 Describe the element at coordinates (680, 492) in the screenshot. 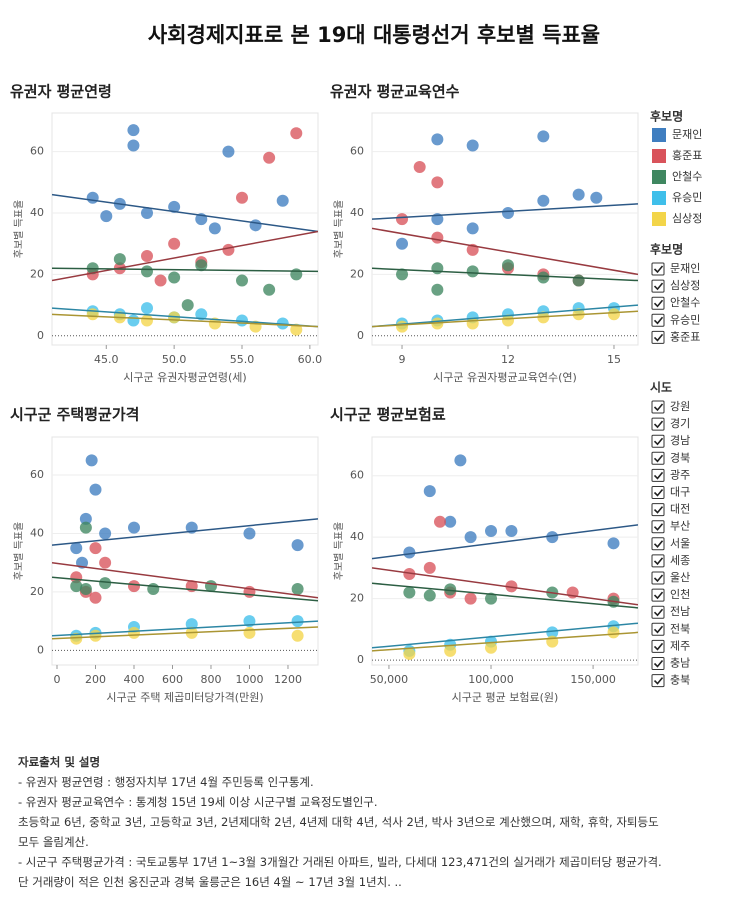

I see `filter-option: 대구` at that location.